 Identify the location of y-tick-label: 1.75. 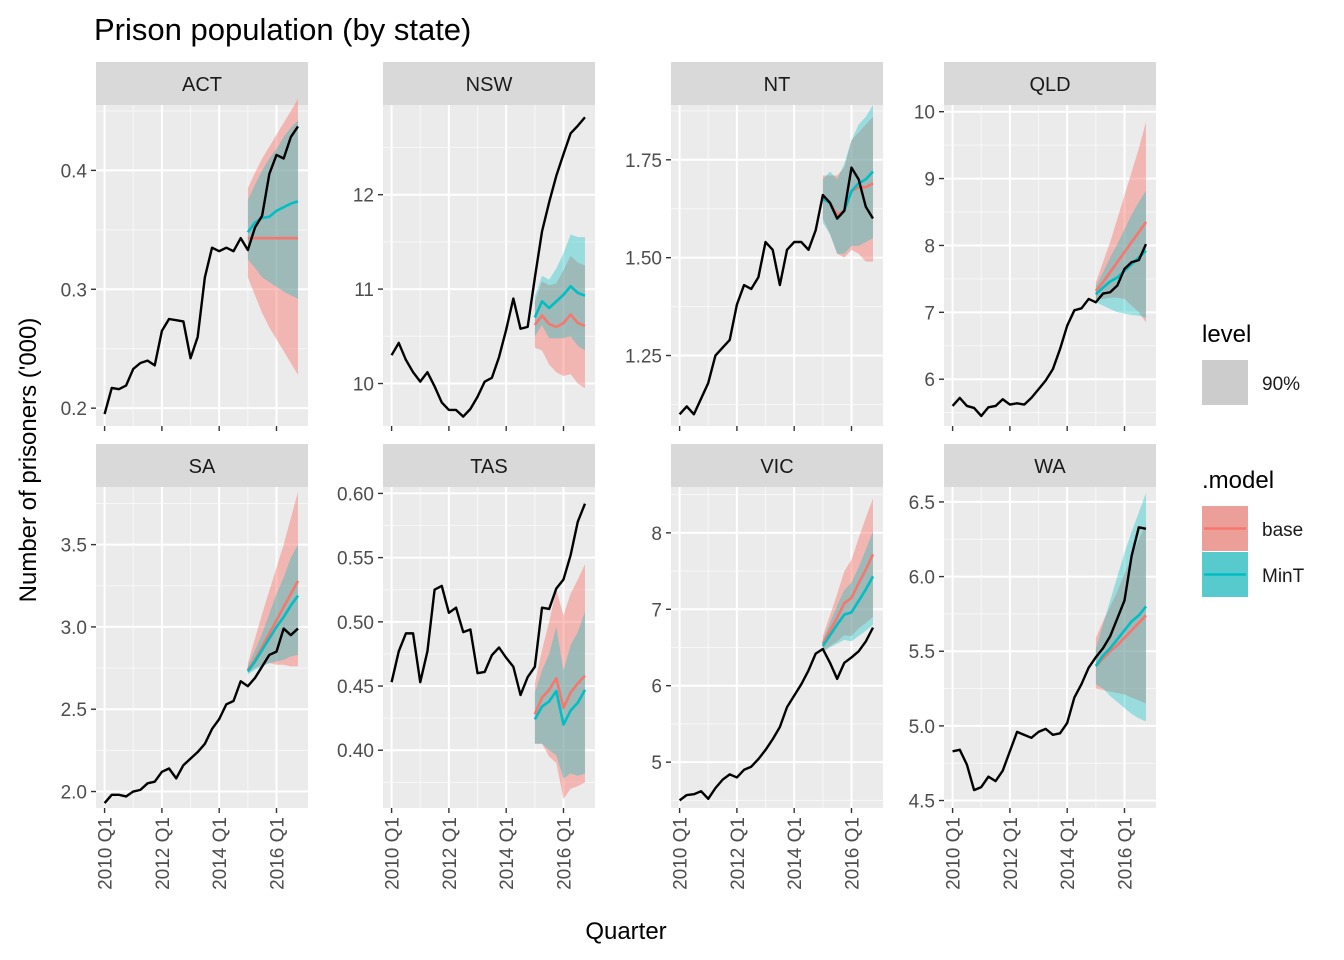
(643, 161).